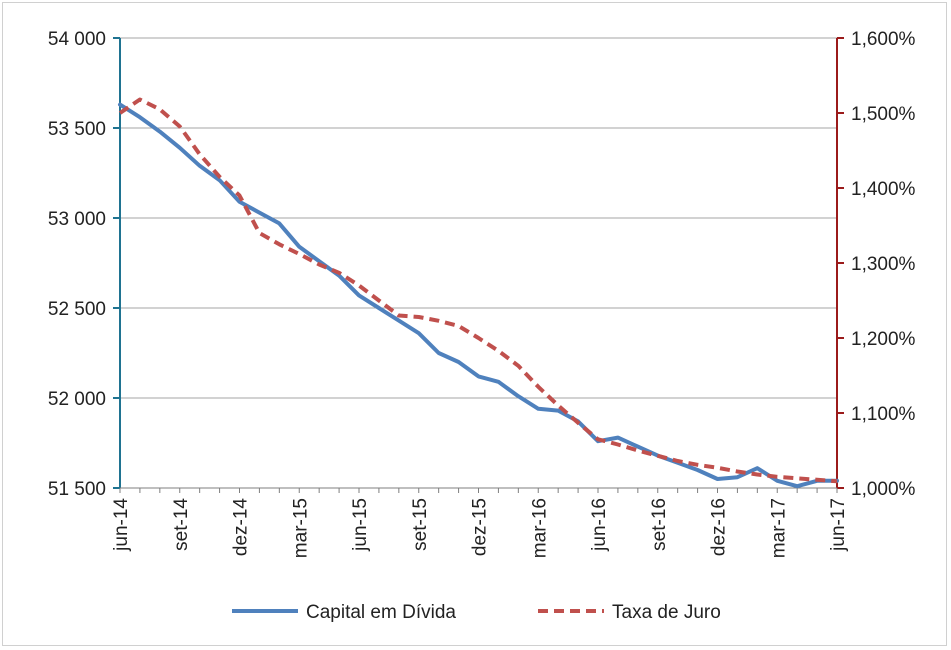 The height and width of the screenshot is (650, 951). What do you see at coordinates (476, 612) in the screenshot?
I see `legend: Capital em Dívida Taxa de Juro` at bounding box center [476, 612].